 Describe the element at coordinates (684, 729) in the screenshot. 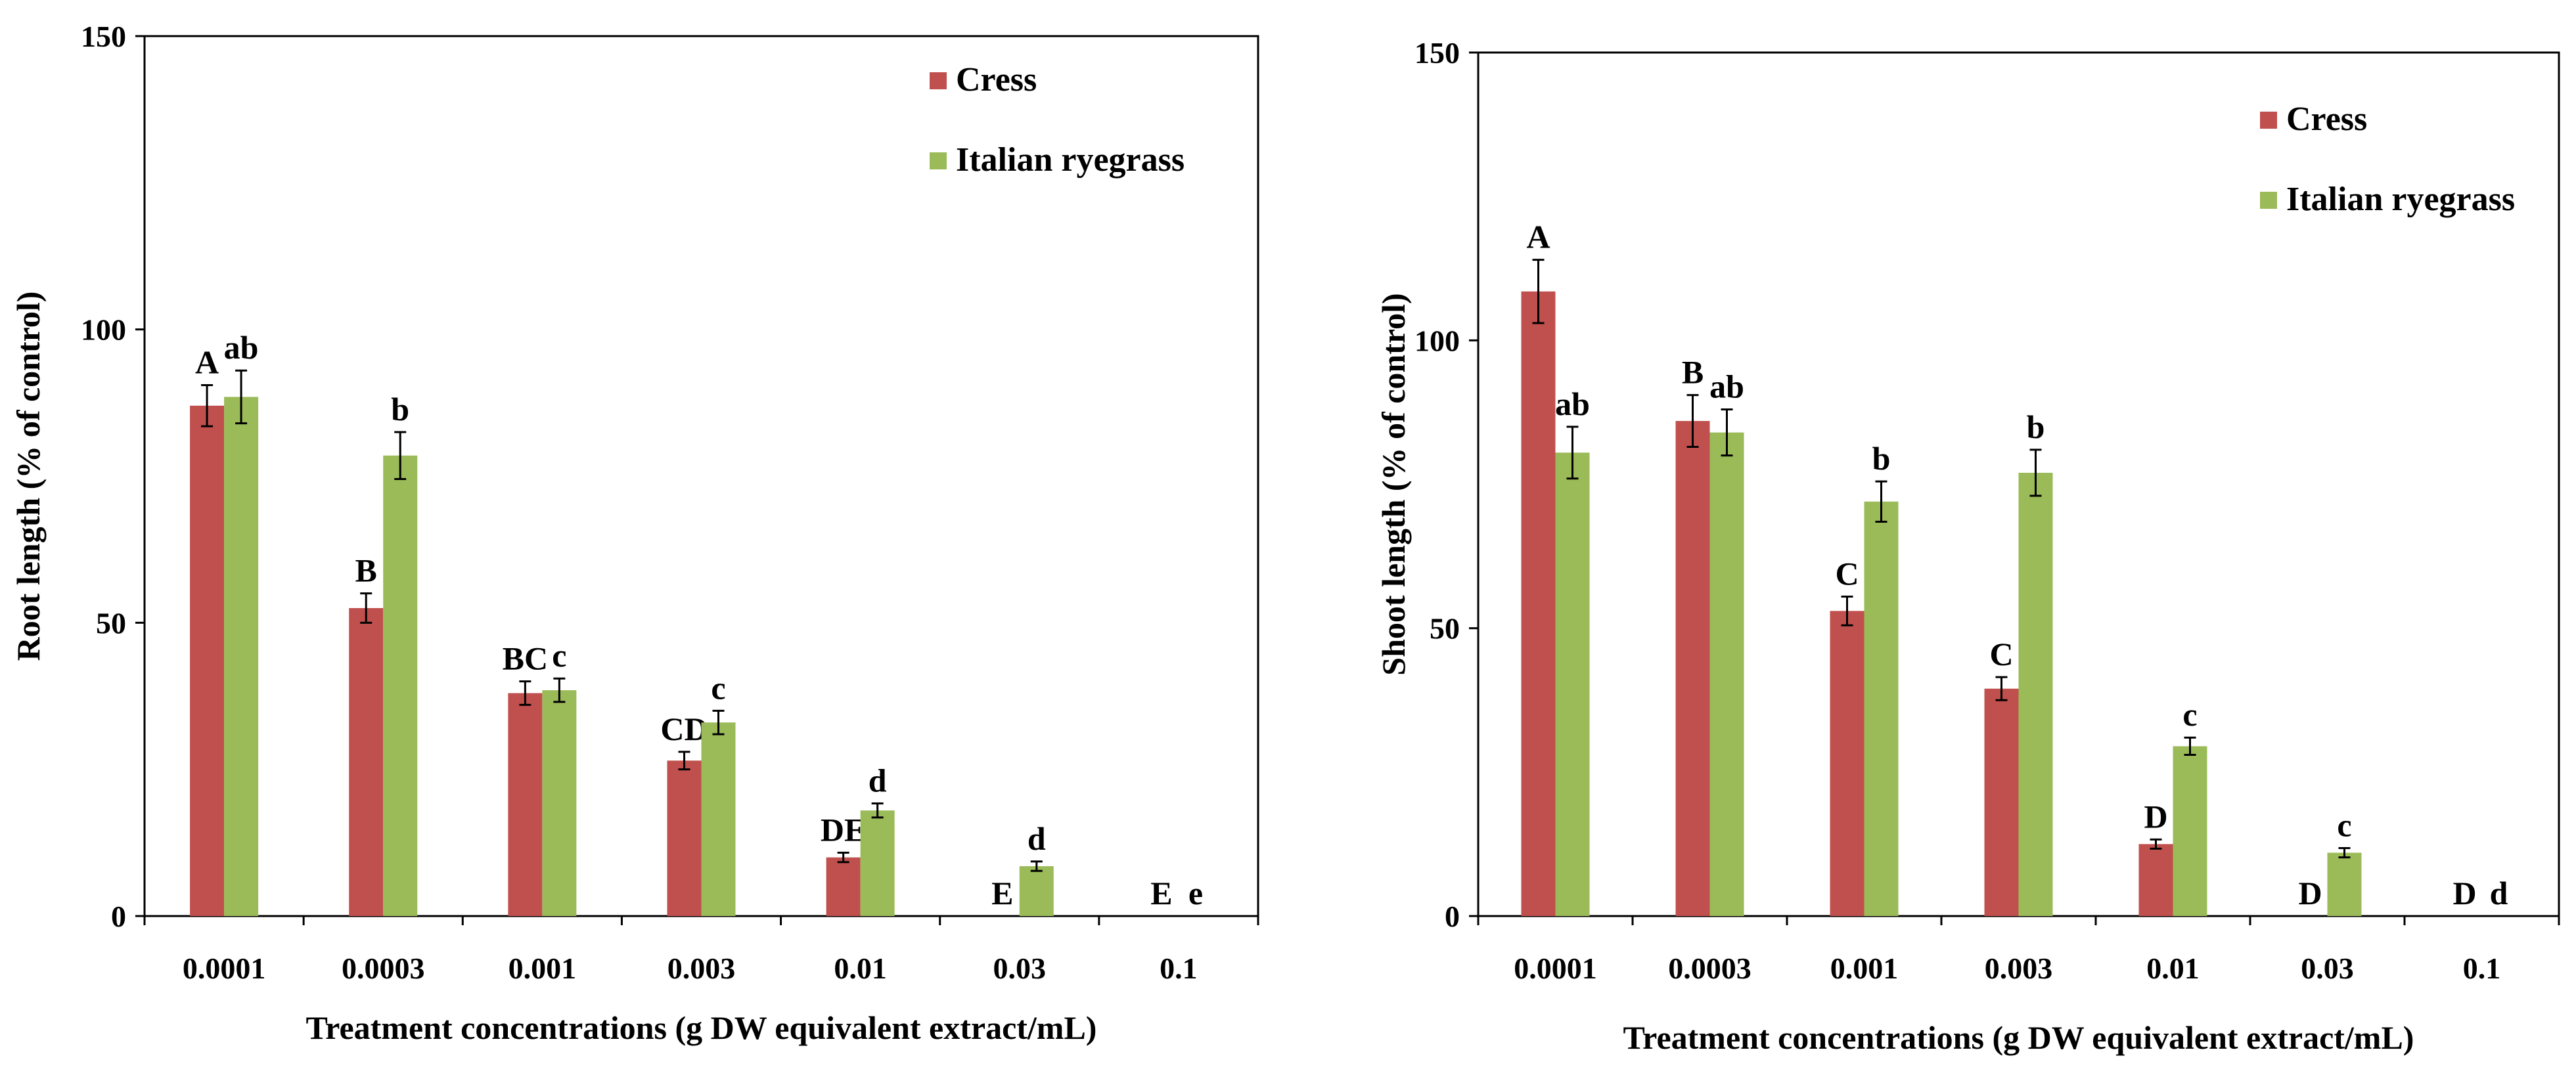

I see `significance-letter: CD` at that location.